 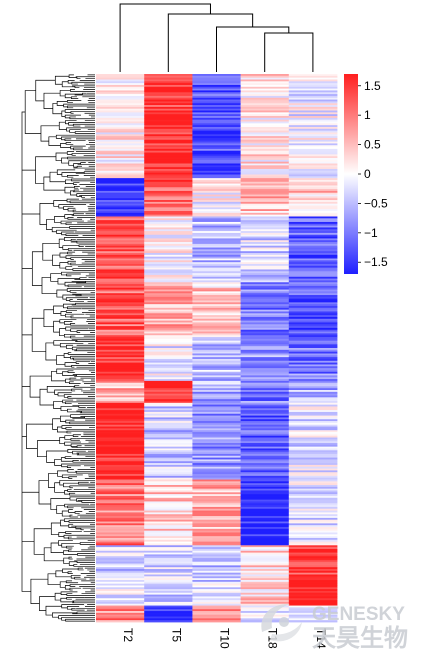 What do you see at coordinates (165, 37) in the screenshot?
I see `col-dendro-link-root` at bounding box center [165, 37].